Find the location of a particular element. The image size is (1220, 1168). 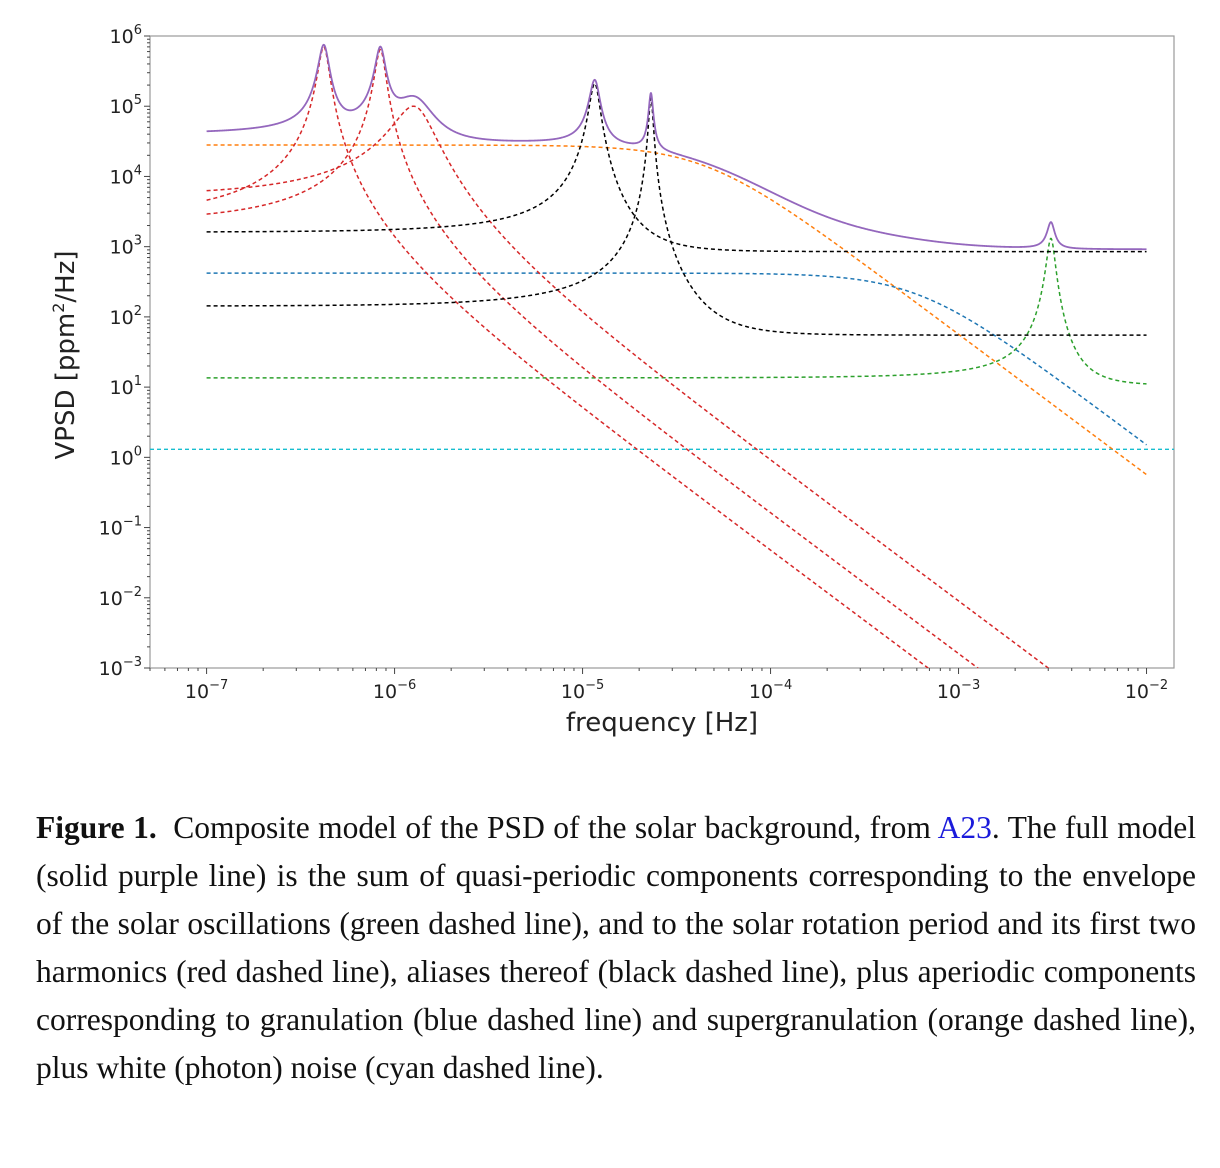

x-axis: 10⁻⁷ 10⁻⁶ 10⁻⁵ 10⁻⁴ 10⁻³ 10⁻² is located at coordinates (658, 685).